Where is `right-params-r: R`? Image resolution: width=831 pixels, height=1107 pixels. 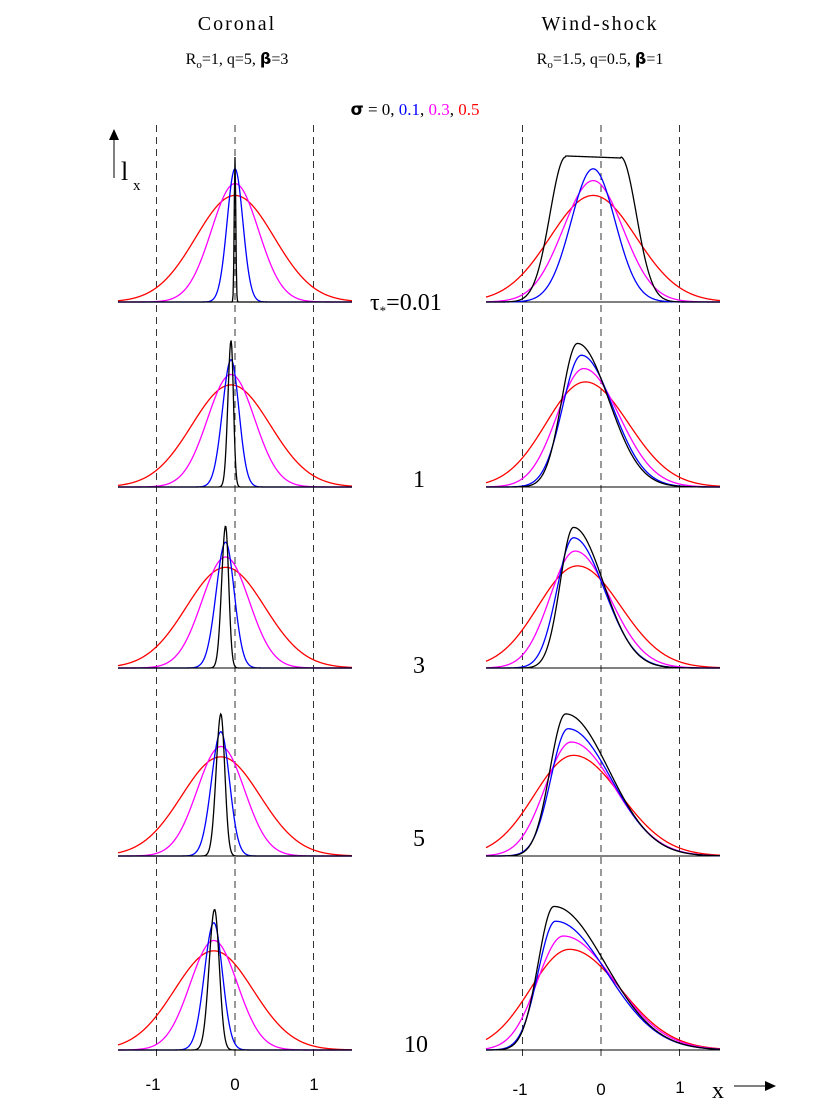 right-params-r: R is located at coordinates (542, 59).